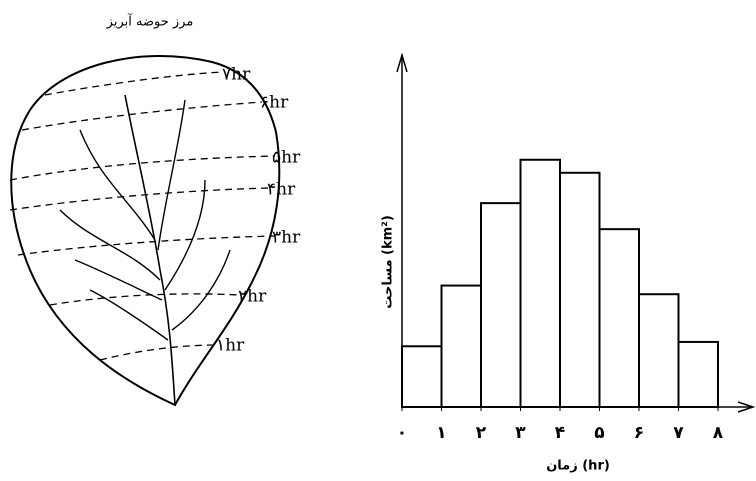 This screenshot has height=481, width=756. Describe the element at coordinates (236, 75) in the screenshot. I see `isochrone-label: ۷hr` at that location.